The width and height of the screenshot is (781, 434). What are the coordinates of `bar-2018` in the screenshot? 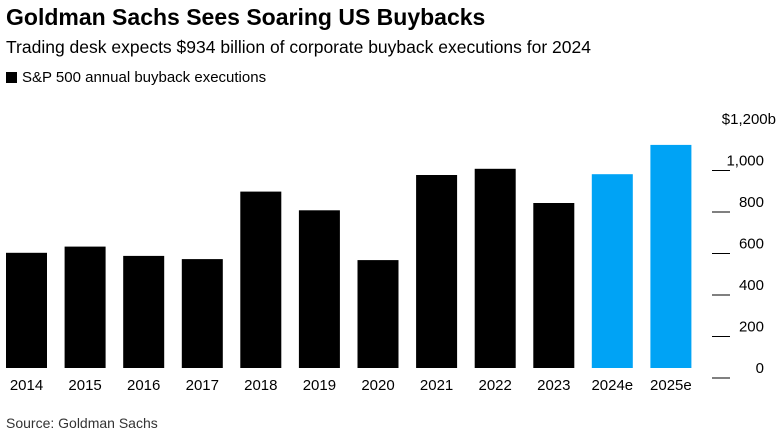 It's located at (261, 279).